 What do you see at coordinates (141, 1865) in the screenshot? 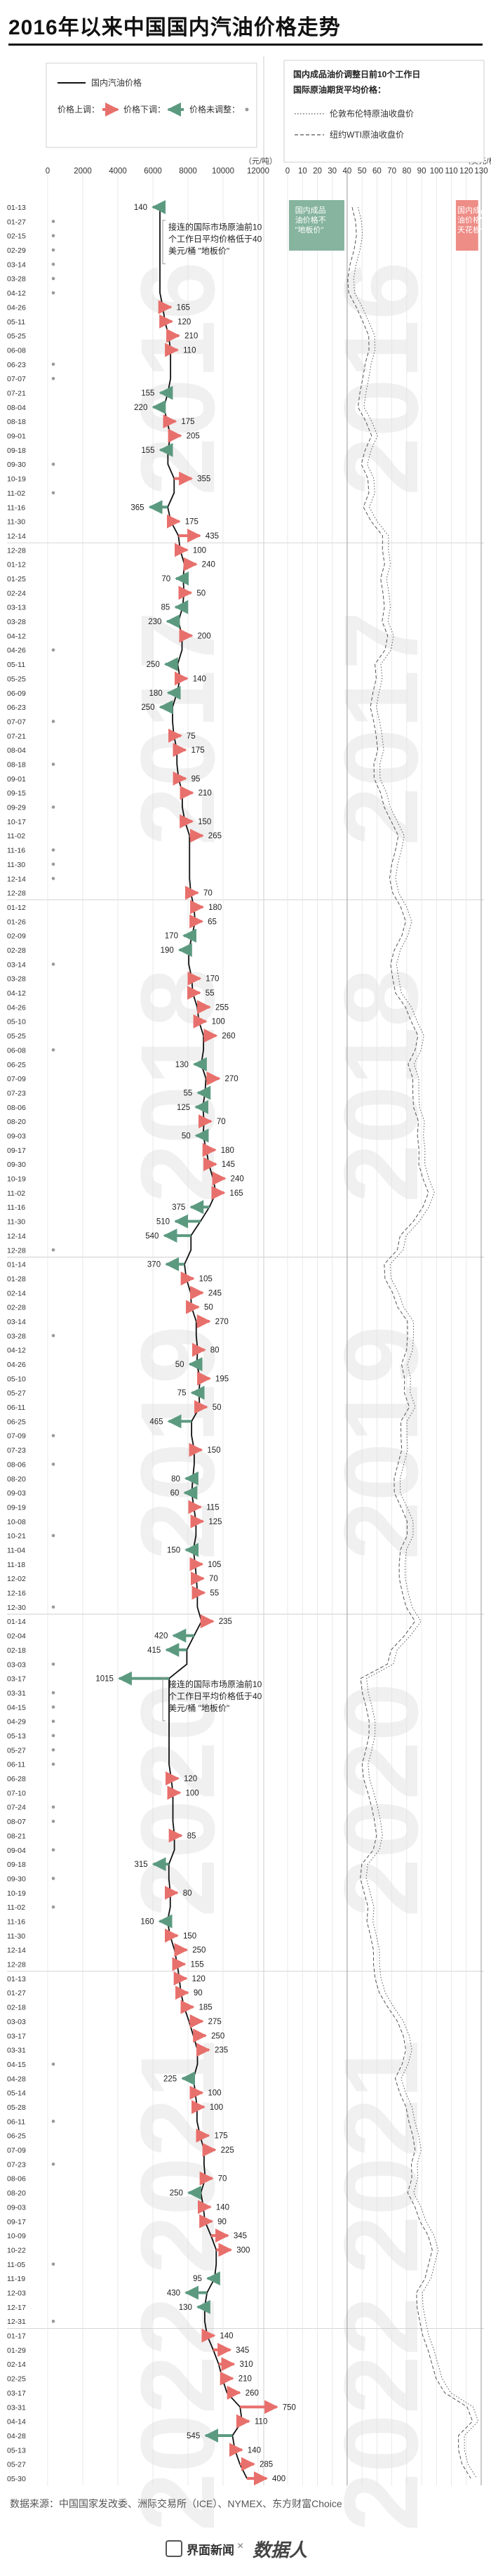
I see `adjustment-label: 315` at bounding box center [141, 1865].